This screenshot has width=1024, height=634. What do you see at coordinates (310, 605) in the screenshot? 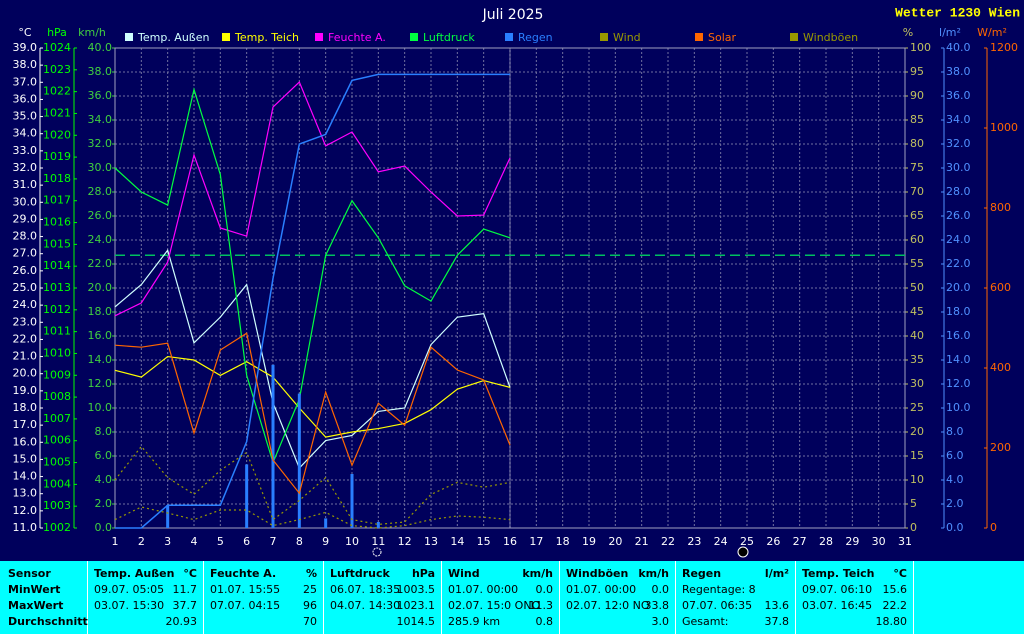
I see `cell-value: 96` at bounding box center [310, 605].